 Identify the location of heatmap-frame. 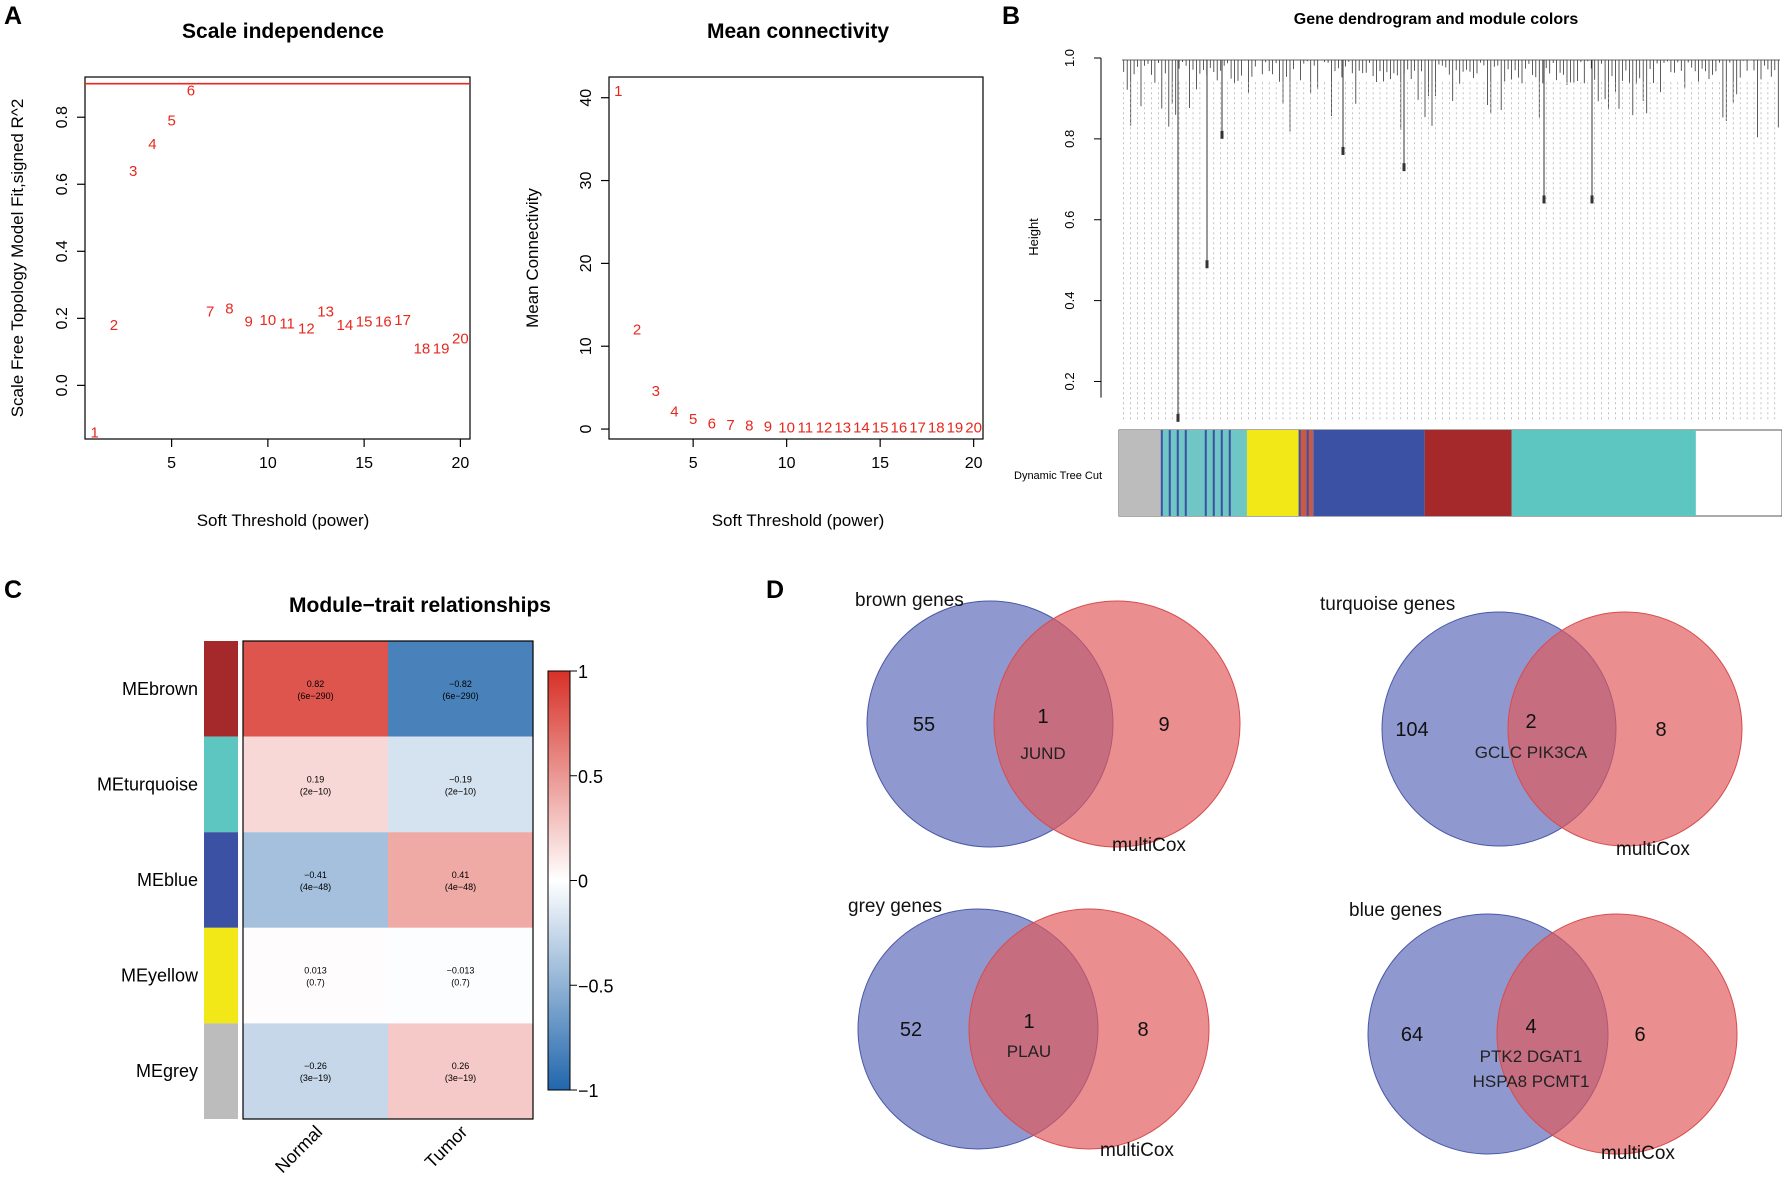
(388, 880).